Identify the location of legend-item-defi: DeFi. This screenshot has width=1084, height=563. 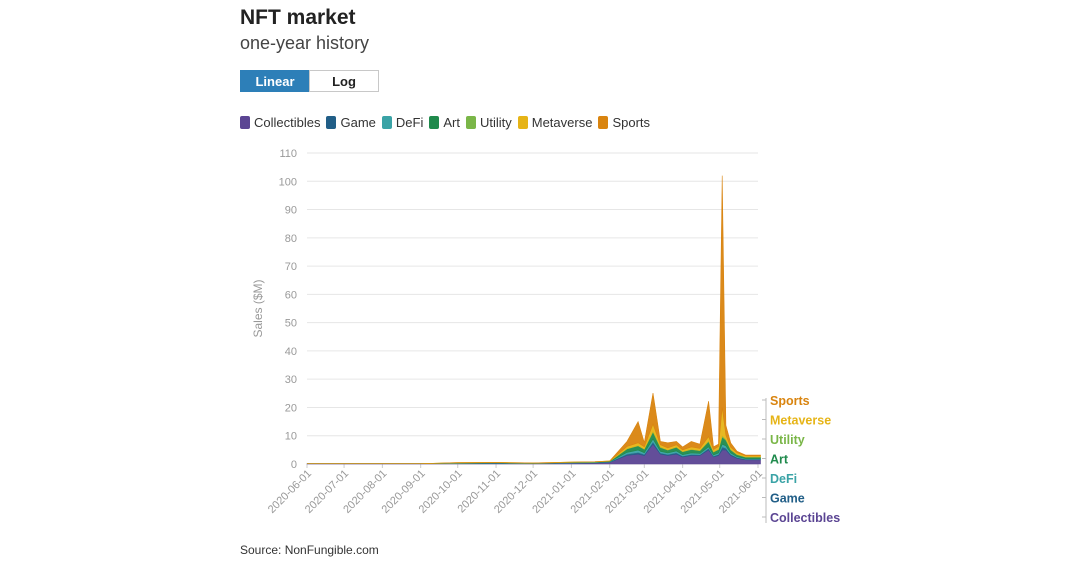
(402, 122).